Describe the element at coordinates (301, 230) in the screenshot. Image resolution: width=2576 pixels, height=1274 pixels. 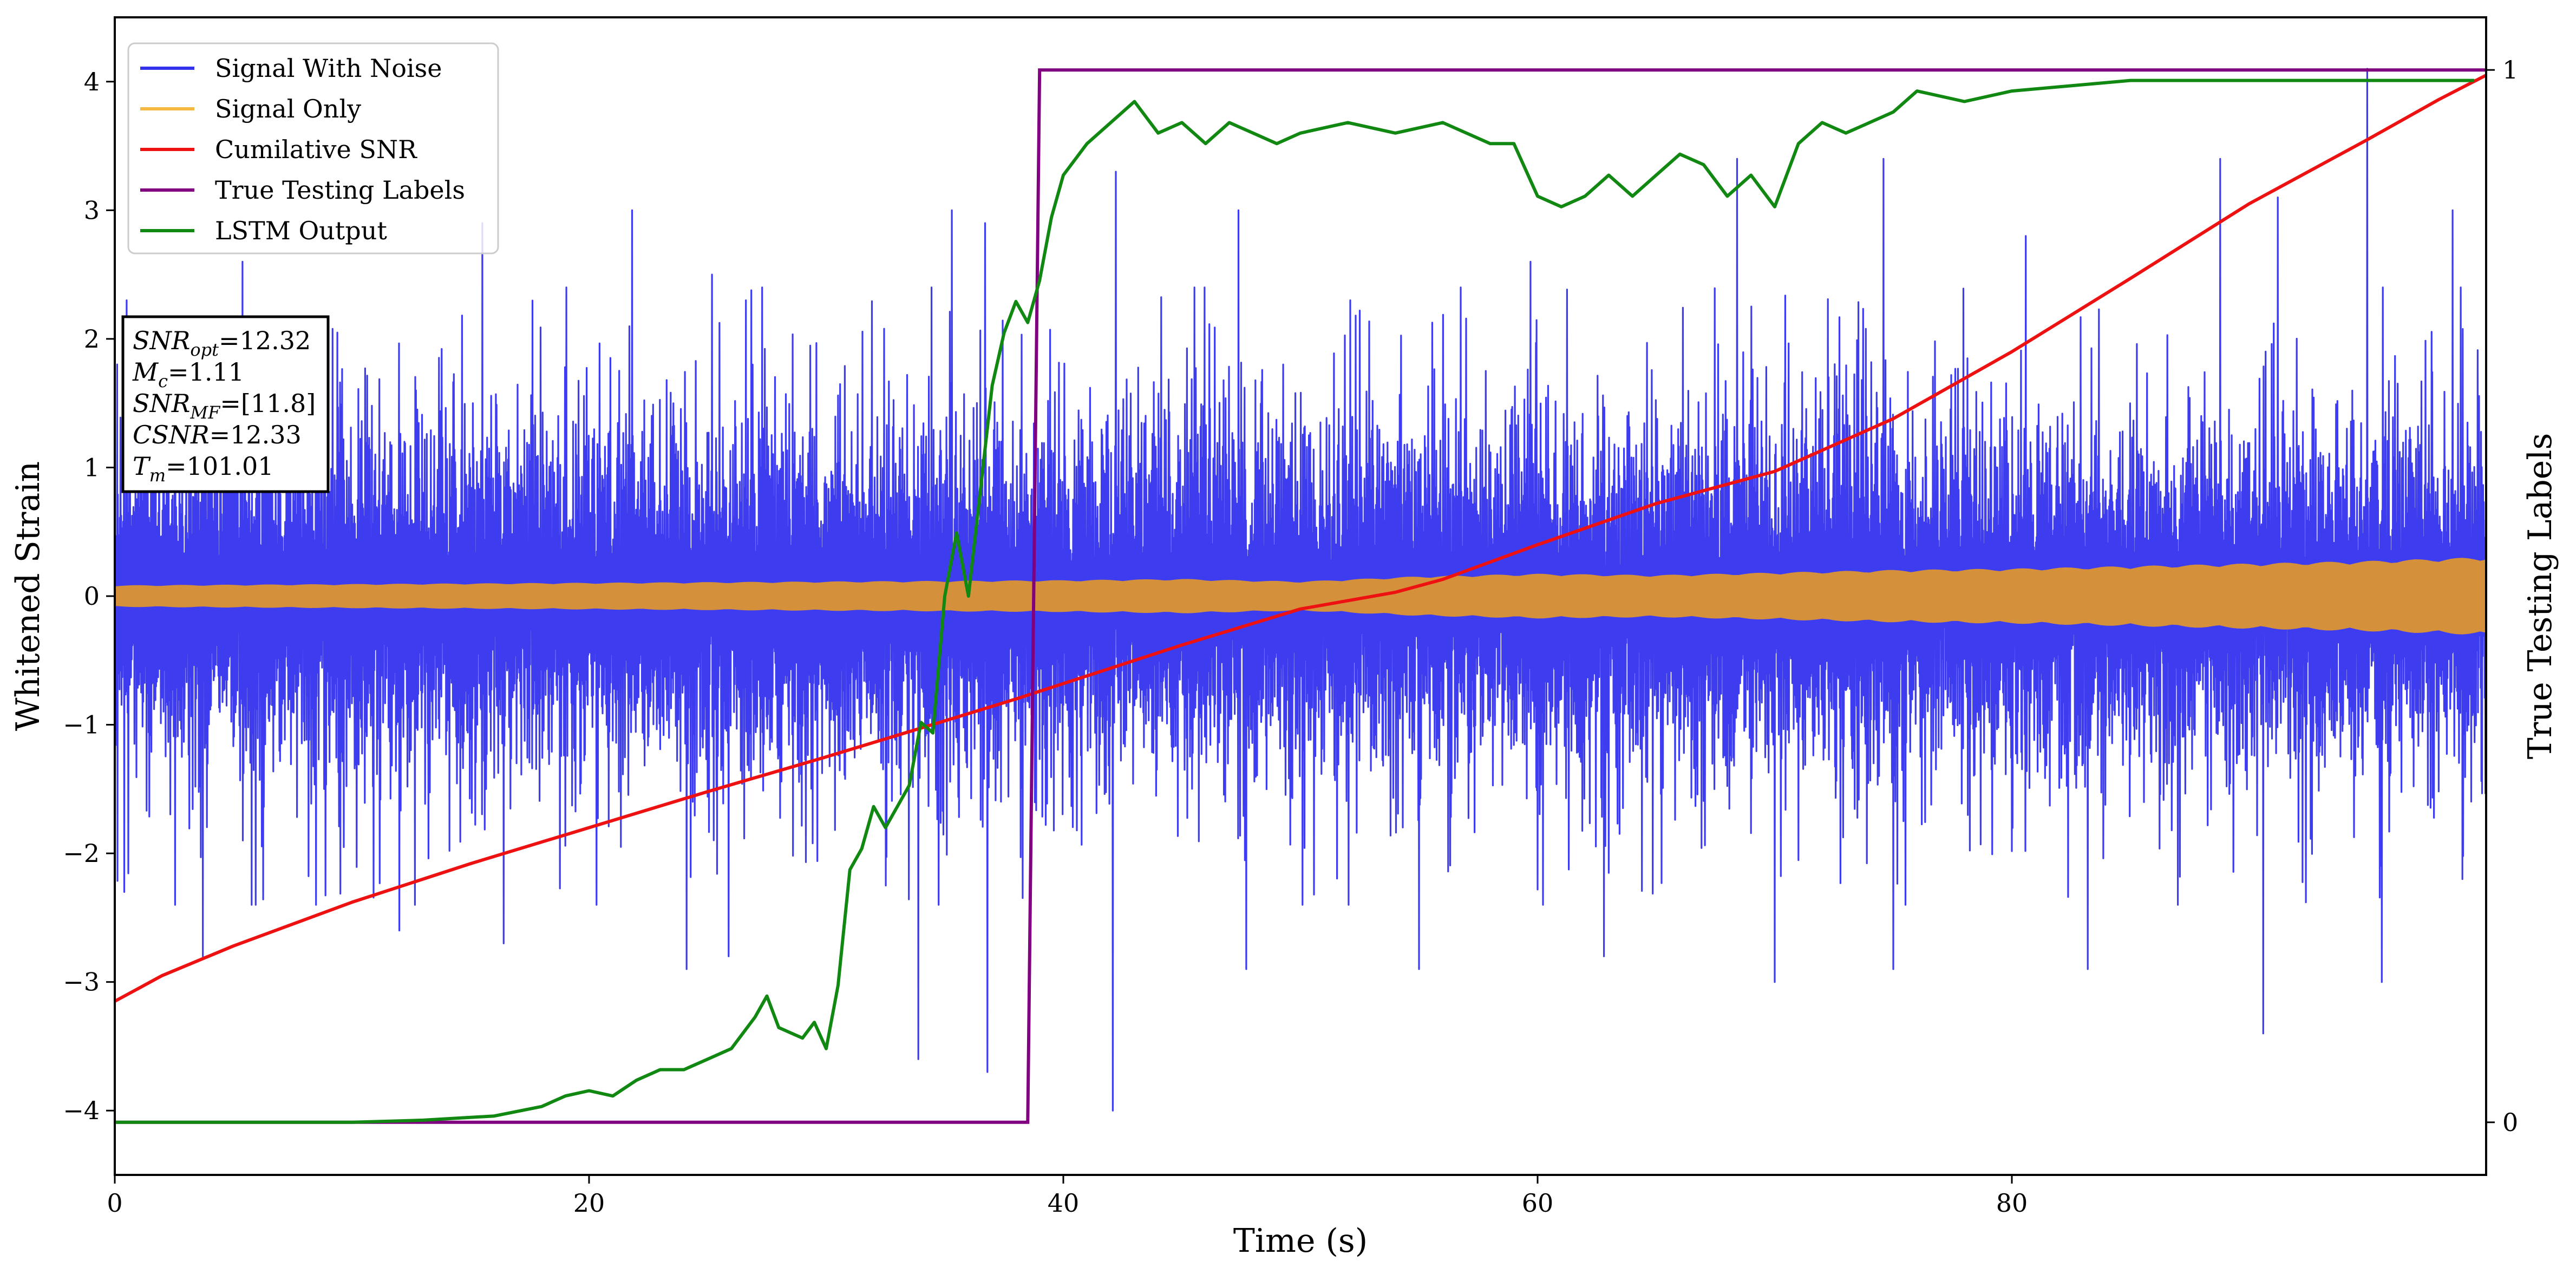
I see `legend-label: LSTM Output` at that location.